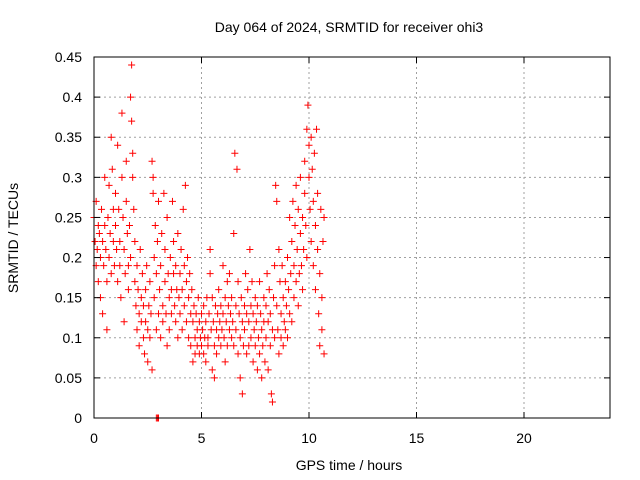  Describe the element at coordinates (73, 258) in the screenshot. I see `y-tick-label: 0.2` at that location.